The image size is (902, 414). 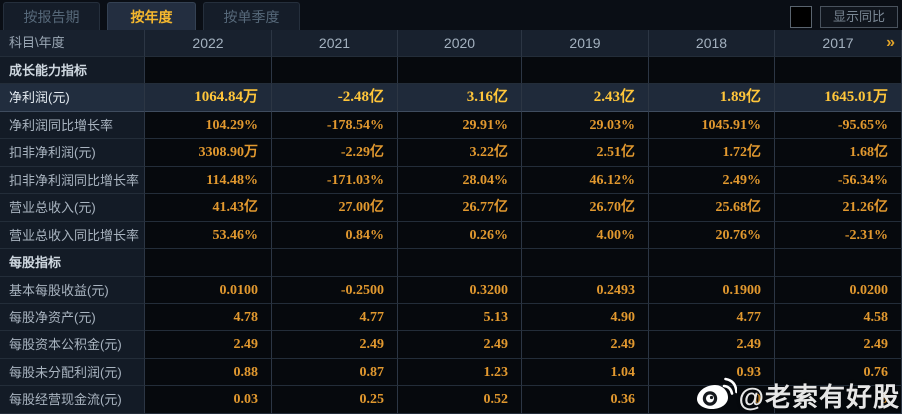 I want to click on period-tabbar: 按报告期 按年度 按单季度 显示同比, so click(x=451, y=15).